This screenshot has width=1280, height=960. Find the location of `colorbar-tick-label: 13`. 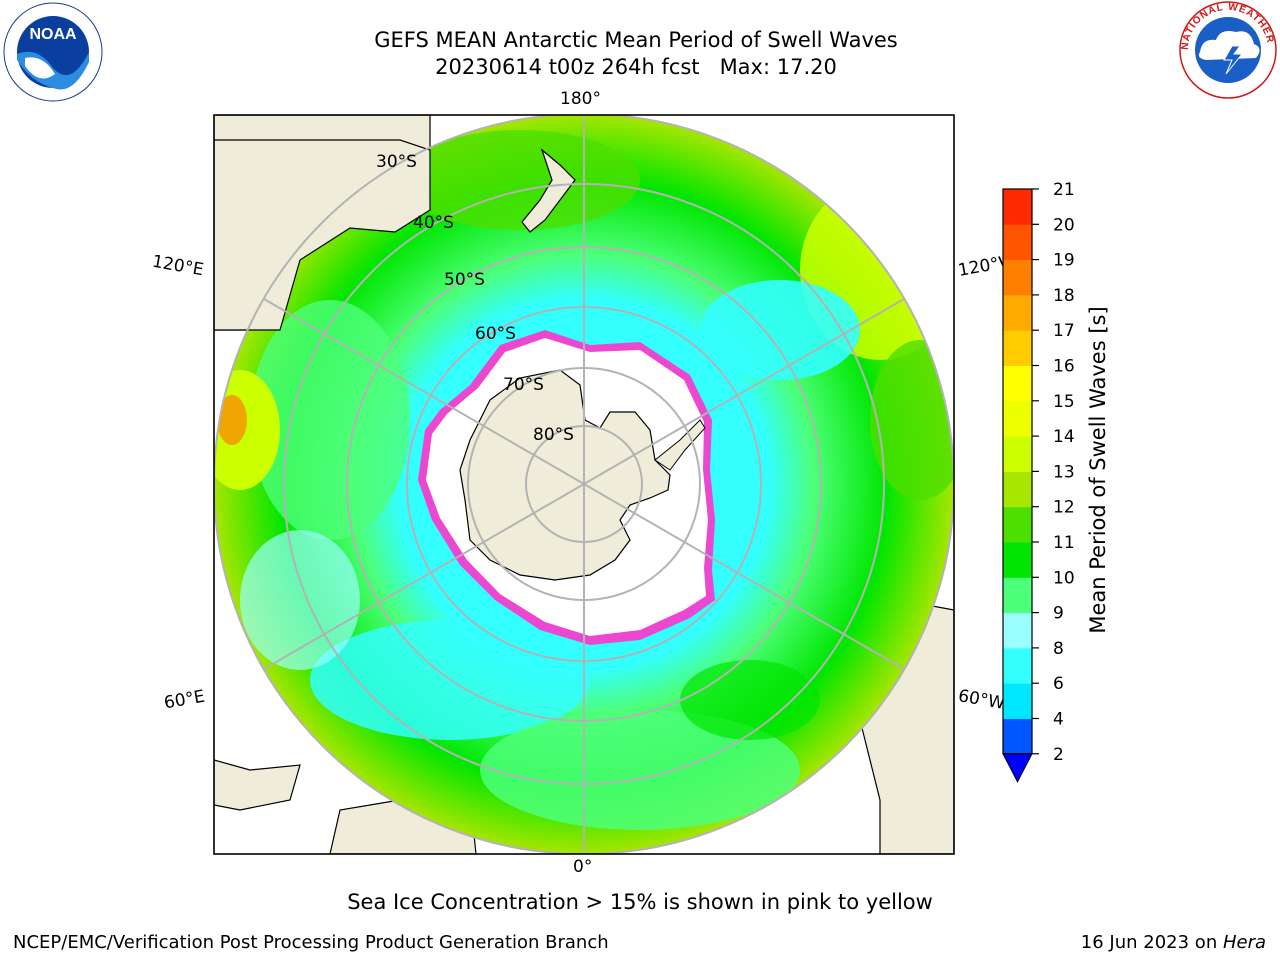

colorbar-tick-label: 13 is located at coordinates (1064, 472).